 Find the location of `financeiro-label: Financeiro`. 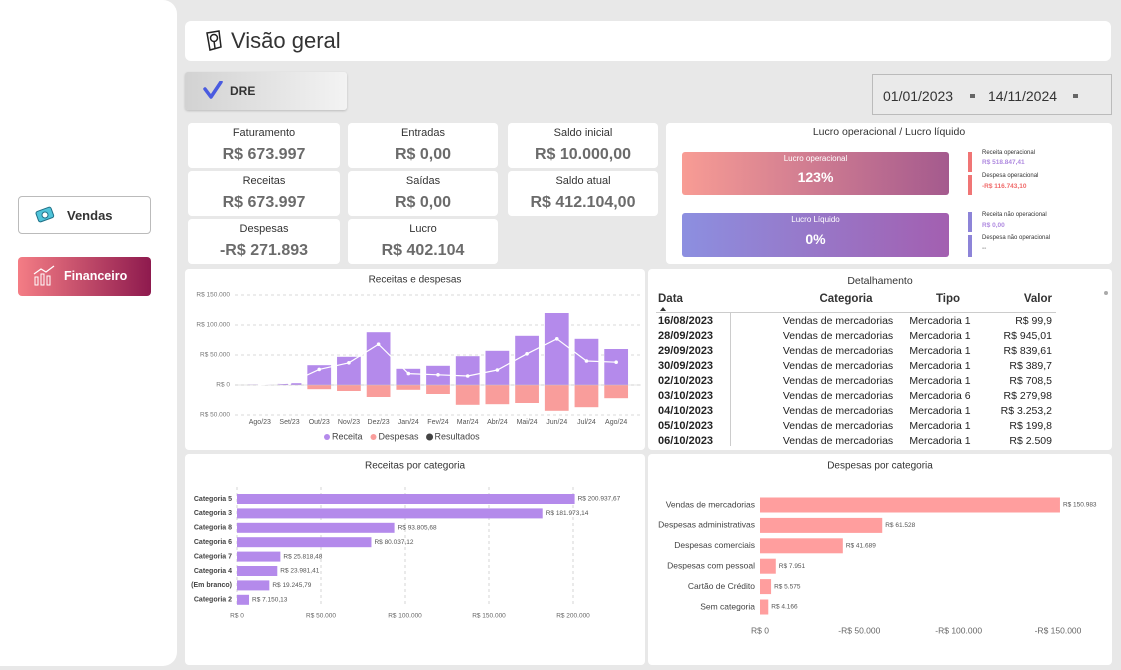

financeiro-label: Financeiro is located at coordinates (96, 276).